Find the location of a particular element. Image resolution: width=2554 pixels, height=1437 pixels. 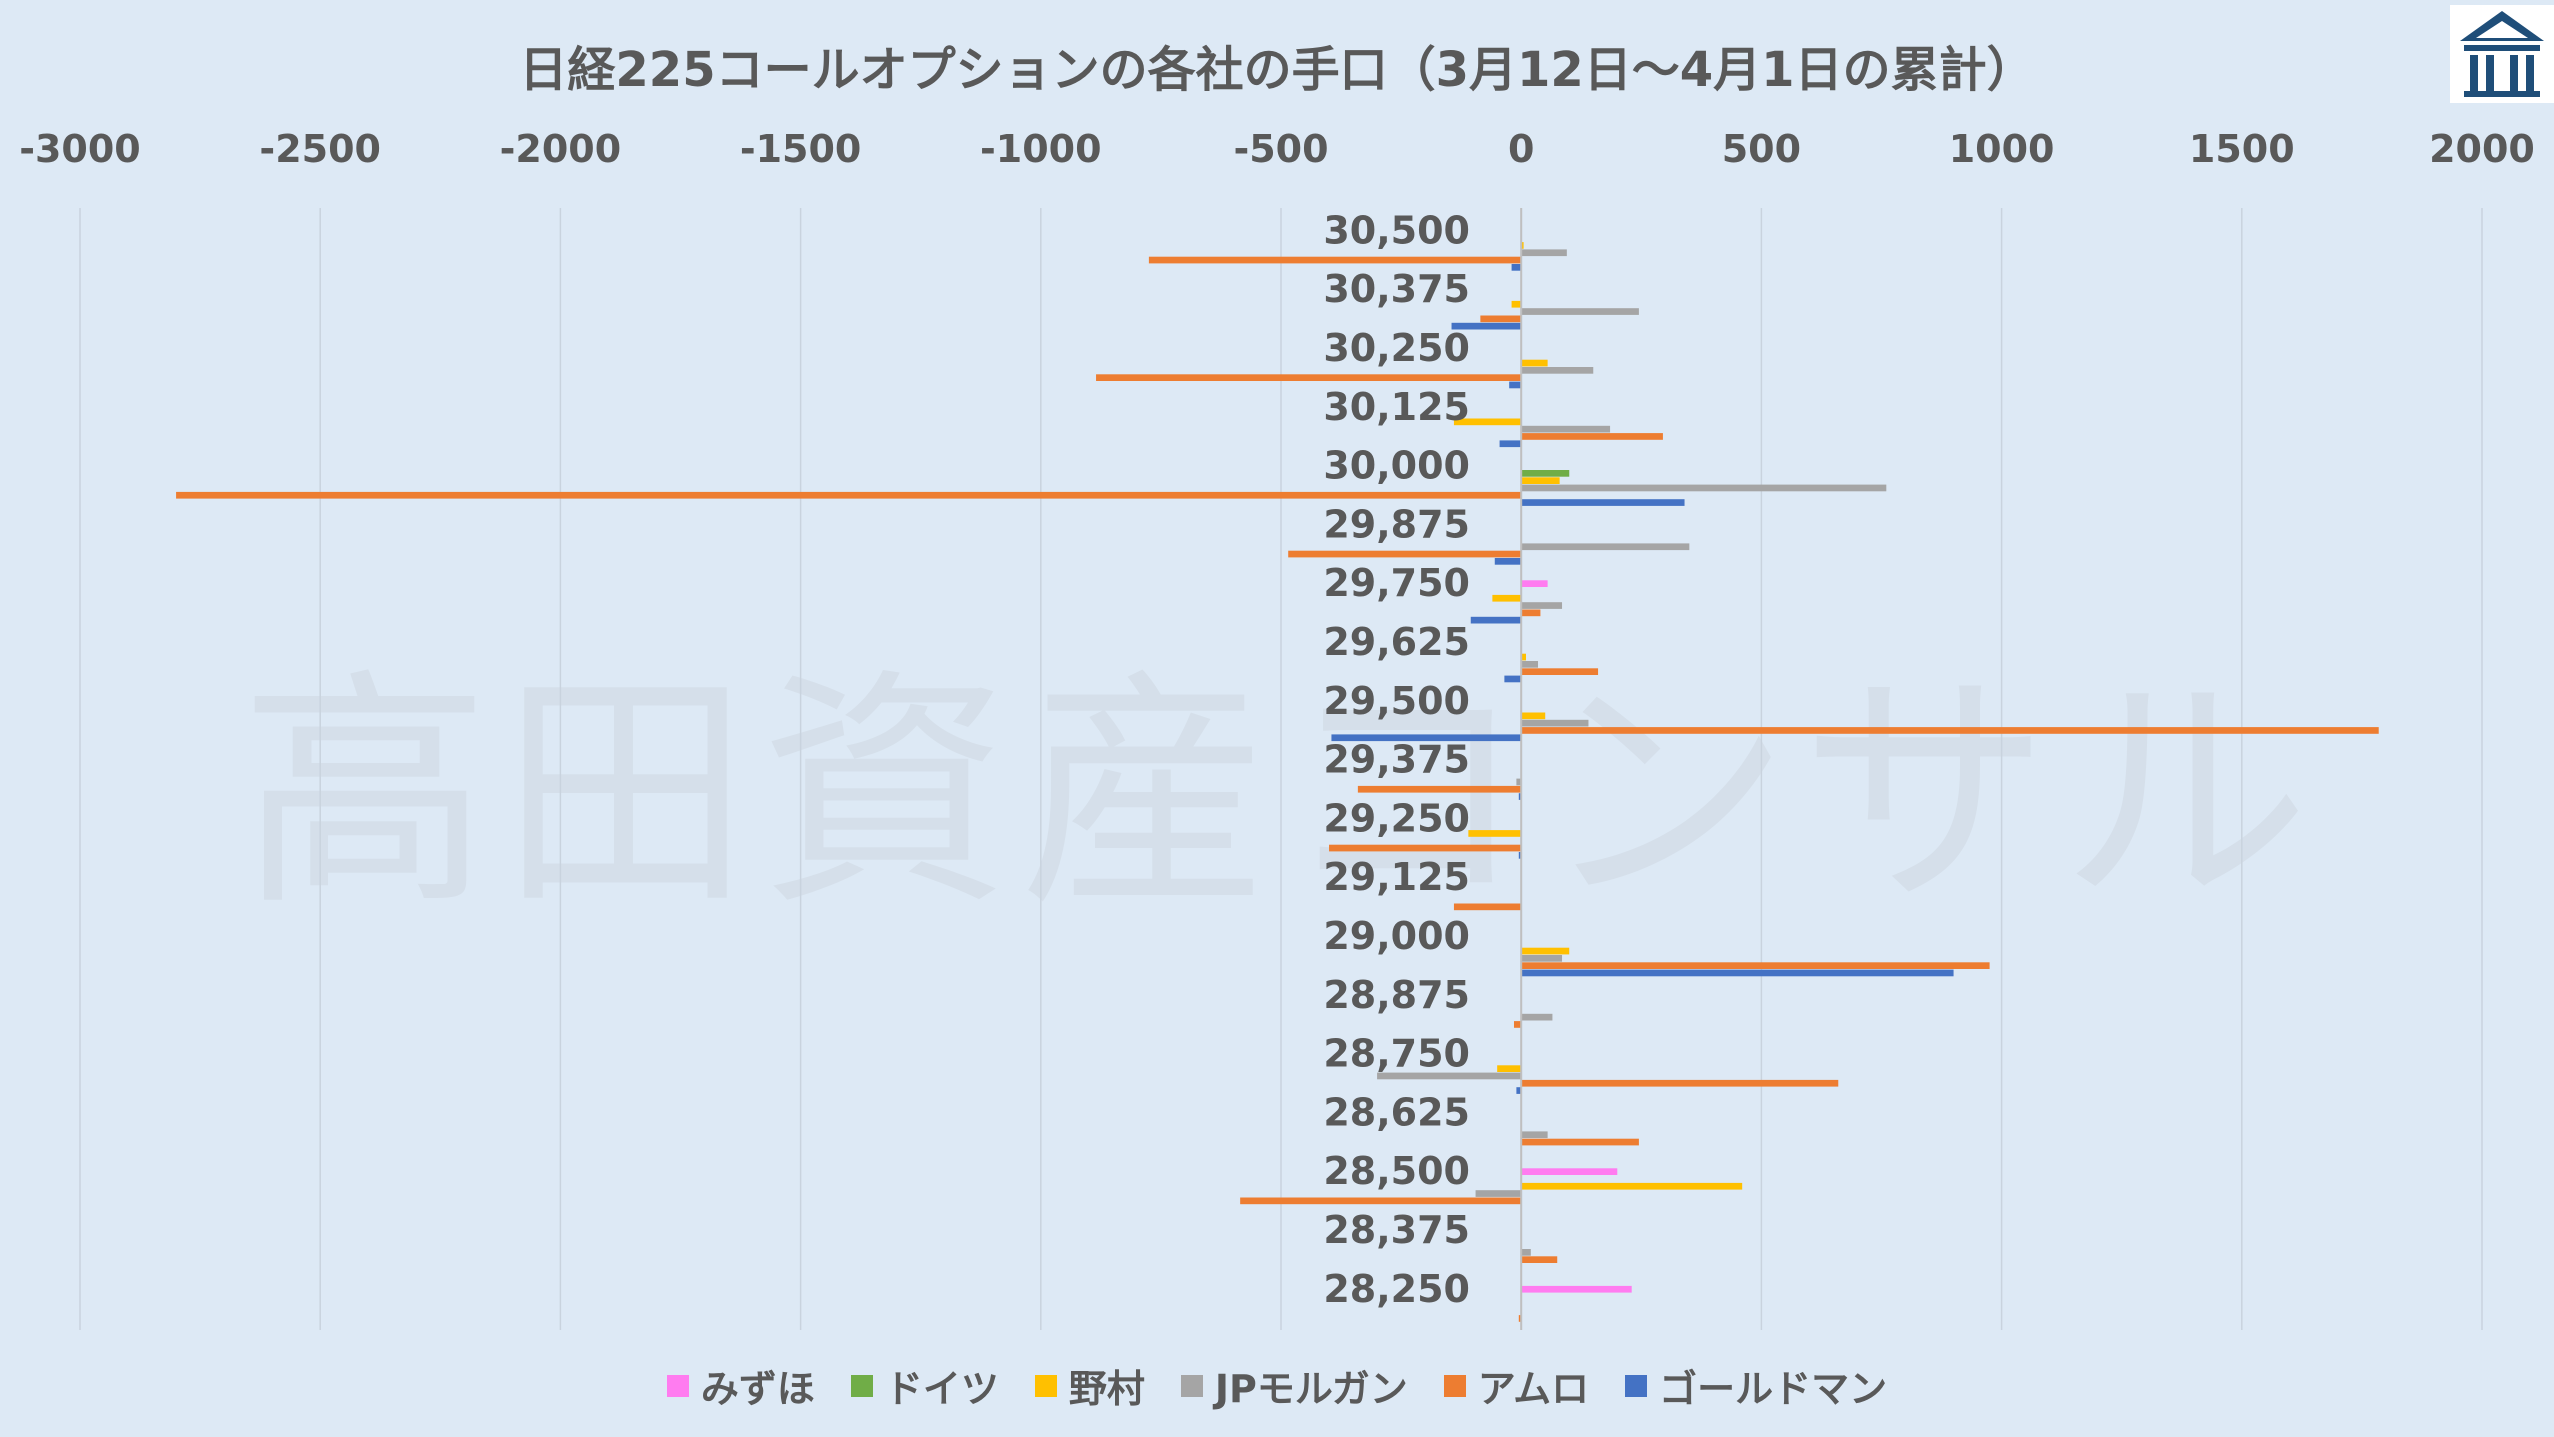

x-tick-label: 0 is located at coordinates (1521, 149).